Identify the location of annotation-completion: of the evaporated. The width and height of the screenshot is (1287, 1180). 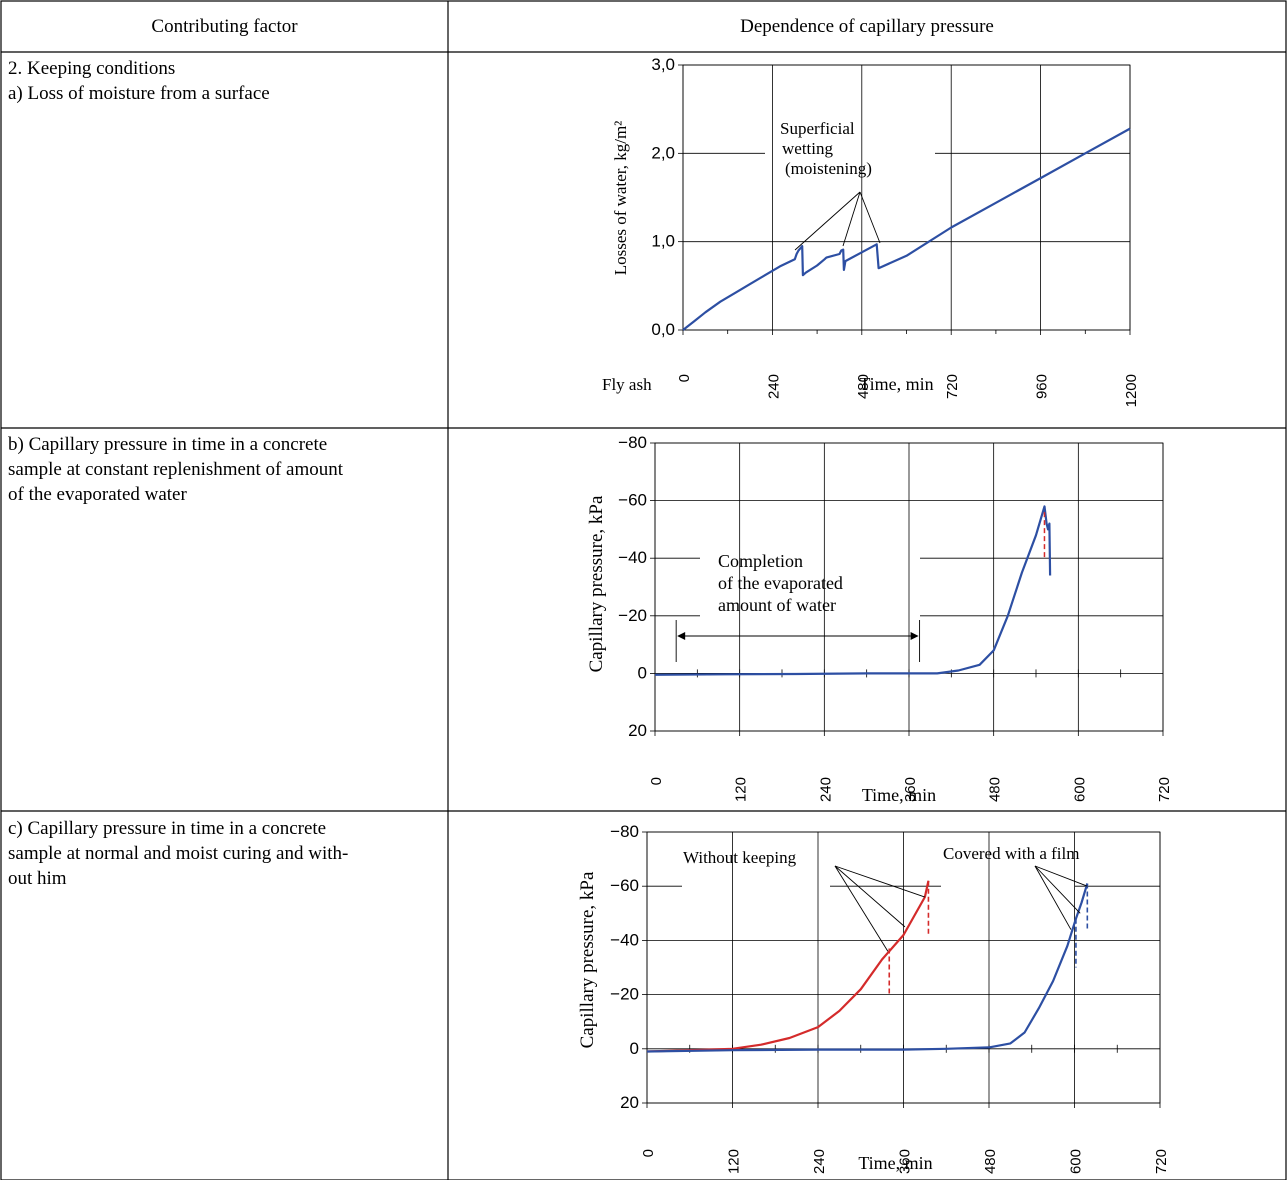
(780, 583).